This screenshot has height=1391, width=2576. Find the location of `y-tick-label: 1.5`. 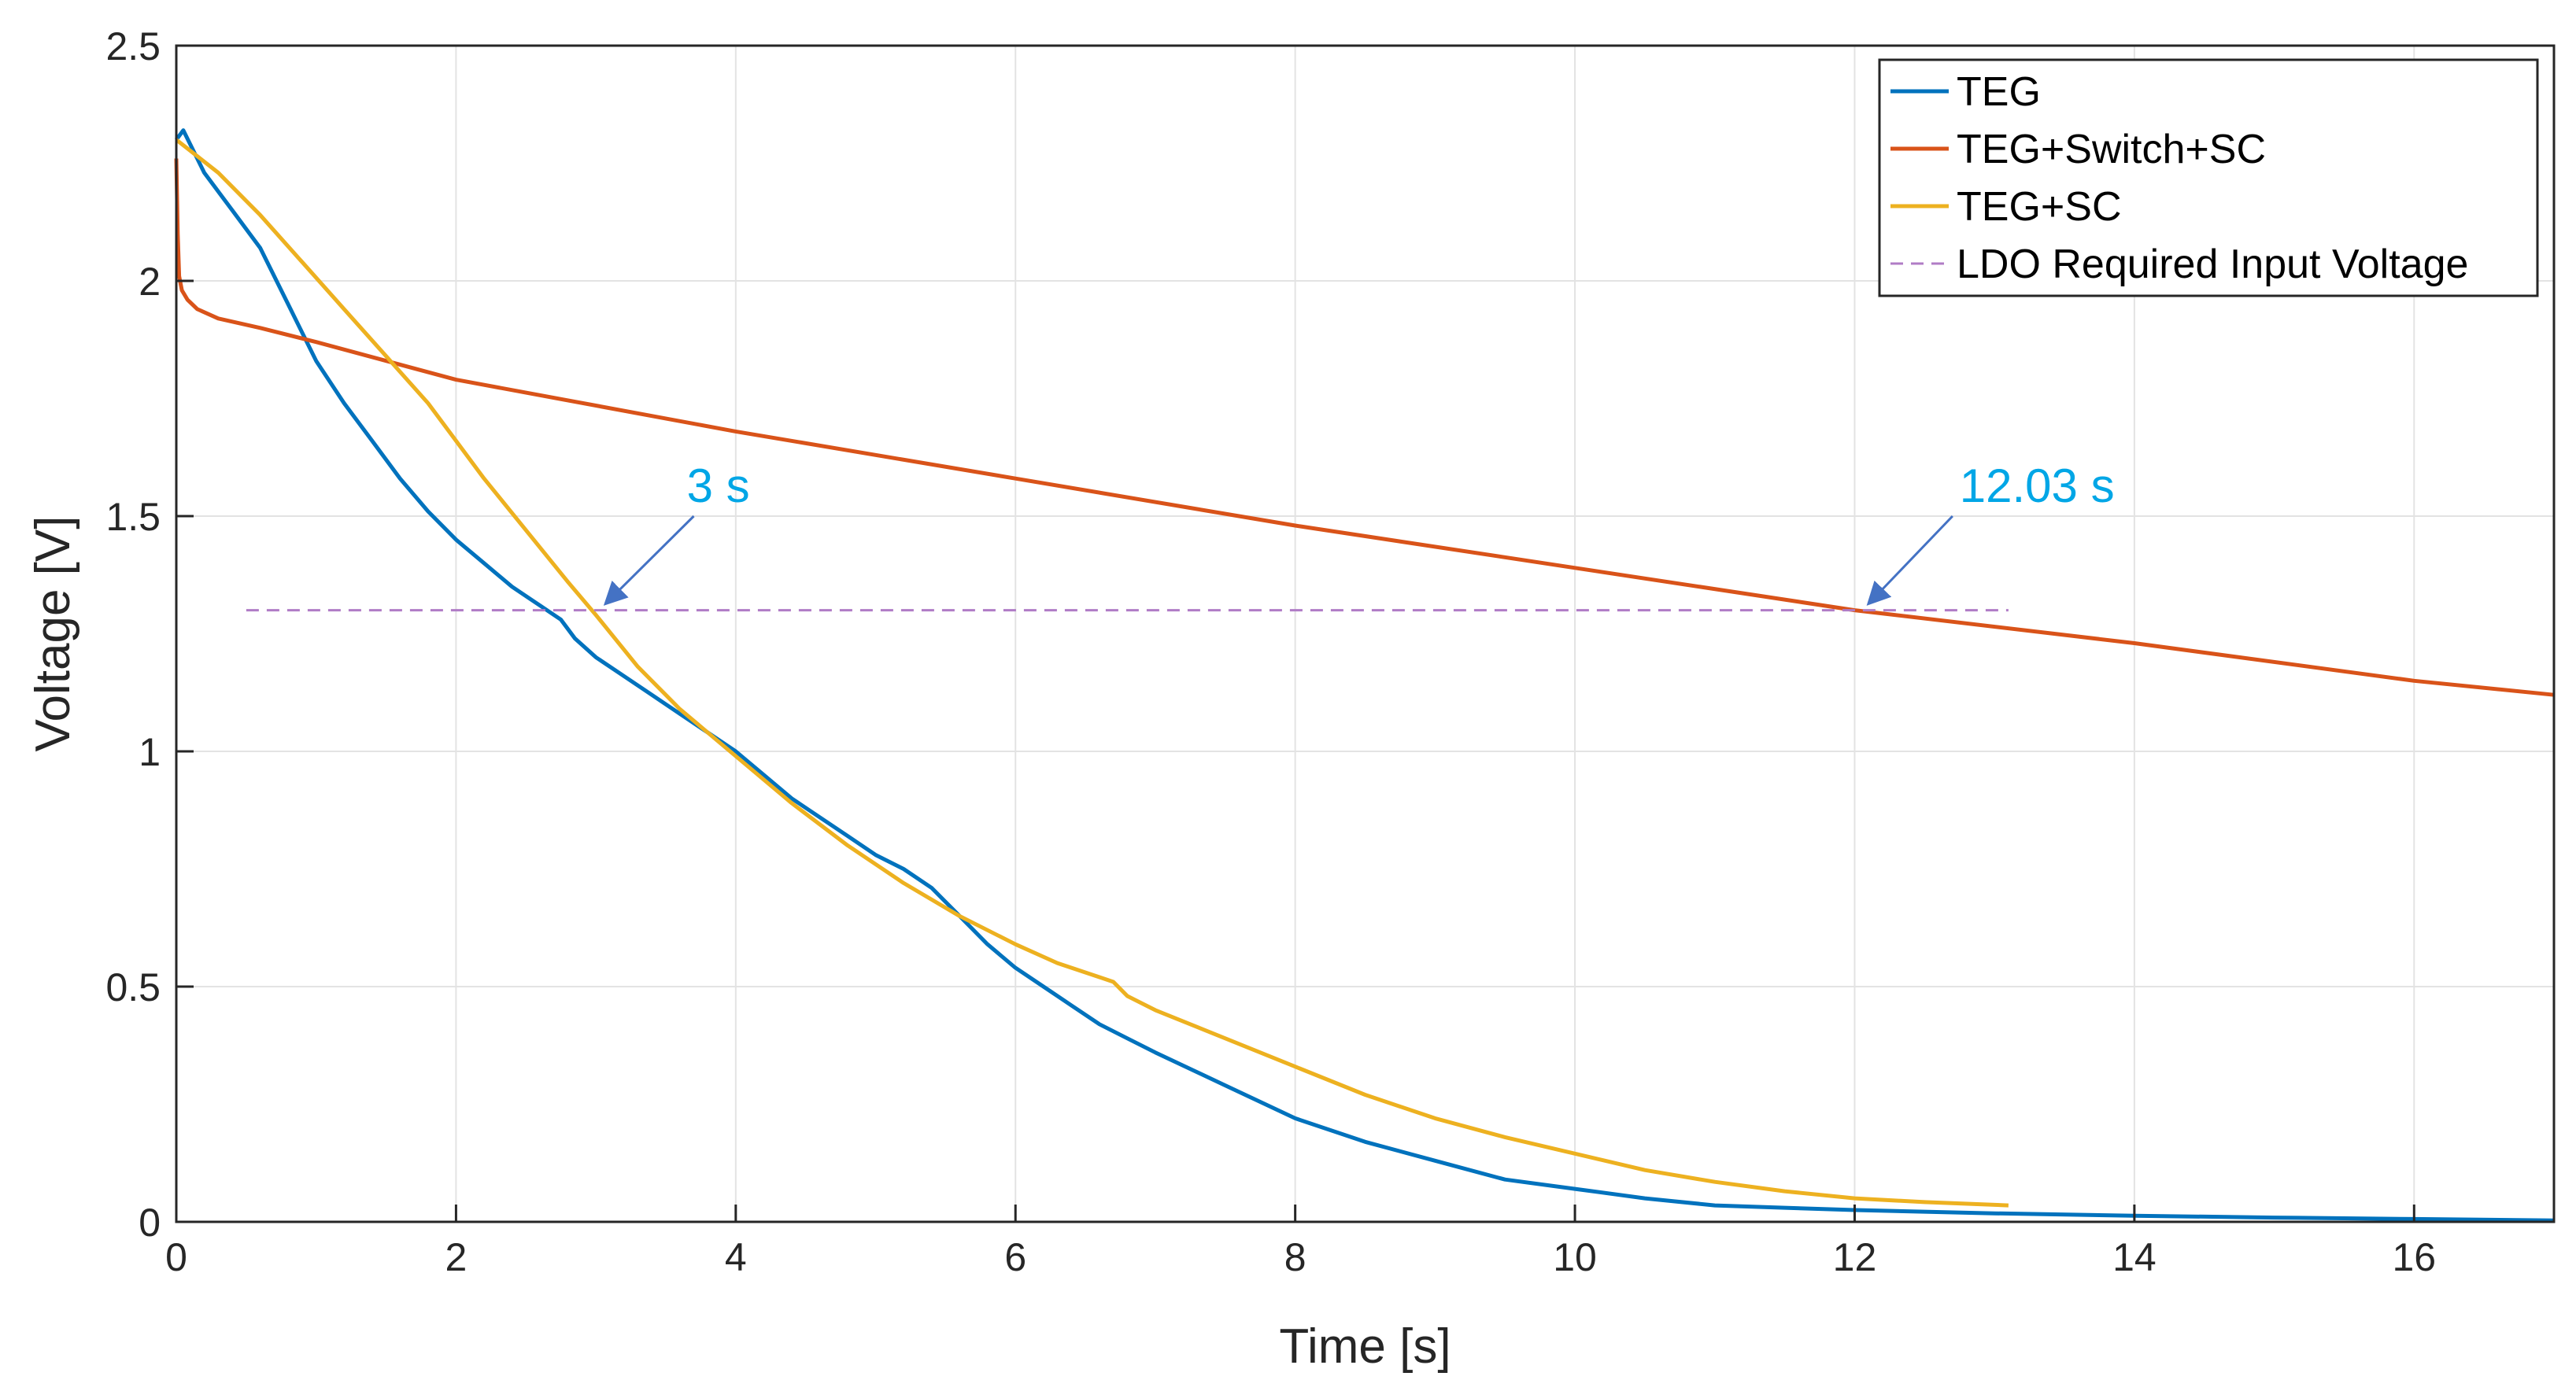

y-tick-label: 1.5 is located at coordinates (133, 517).